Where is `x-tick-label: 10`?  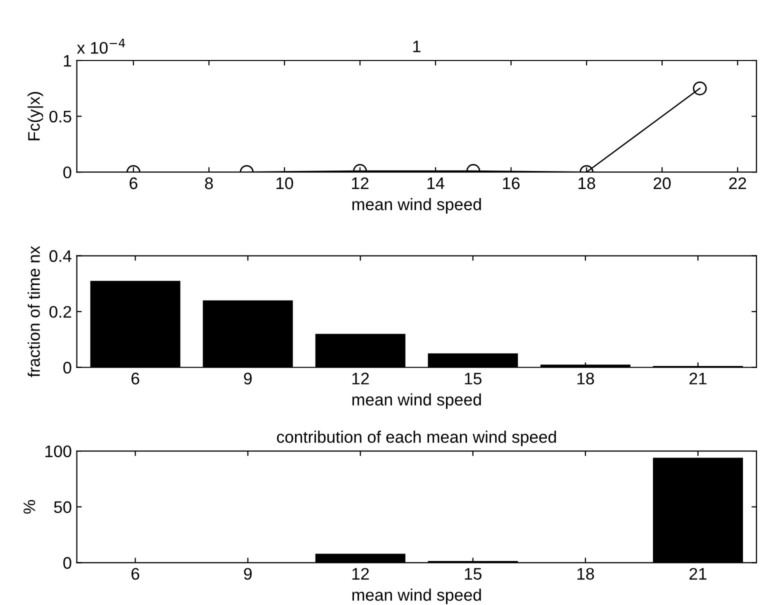
x-tick-label: 10 is located at coordinates (285, 183).